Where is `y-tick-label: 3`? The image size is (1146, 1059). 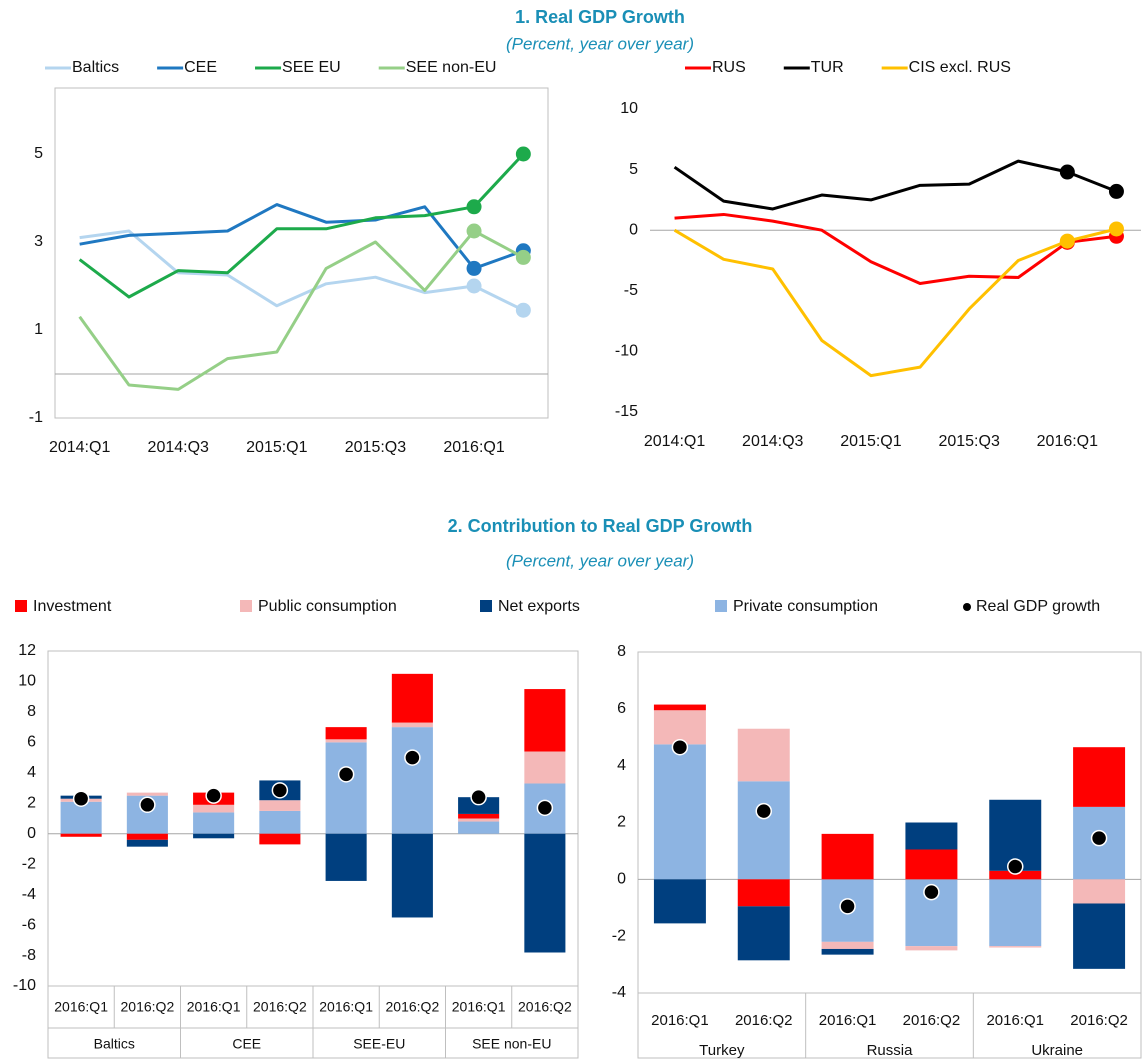 y-tick-label: 3 is located at coordinates (38, 241).